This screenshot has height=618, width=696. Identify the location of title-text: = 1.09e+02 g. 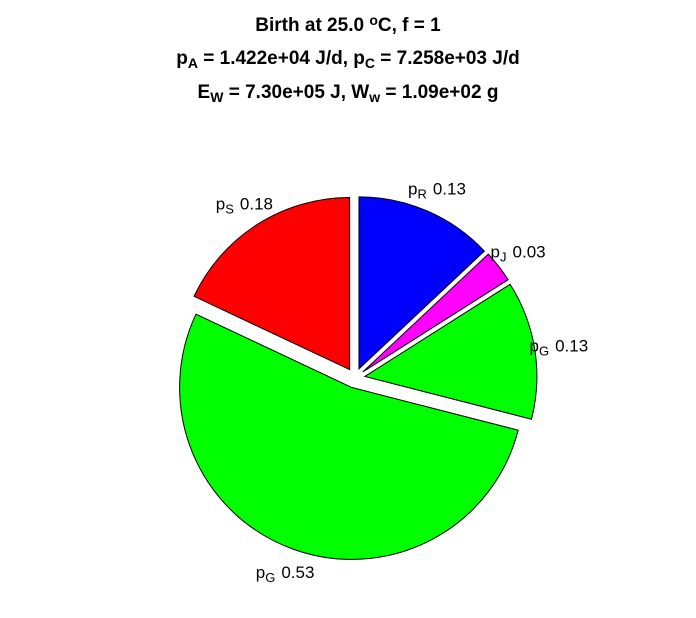
(439, 92).